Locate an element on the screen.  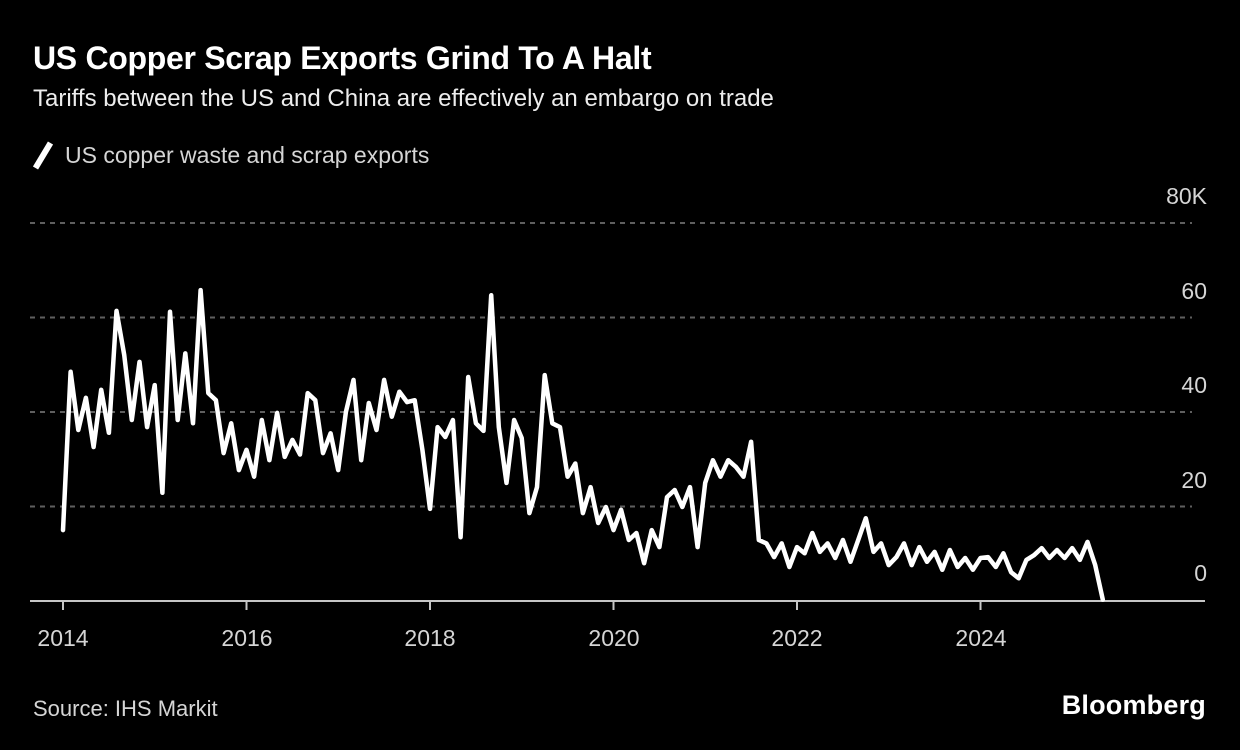
legend: US copper waste and scrap exports is located at coordinates (230, 155).